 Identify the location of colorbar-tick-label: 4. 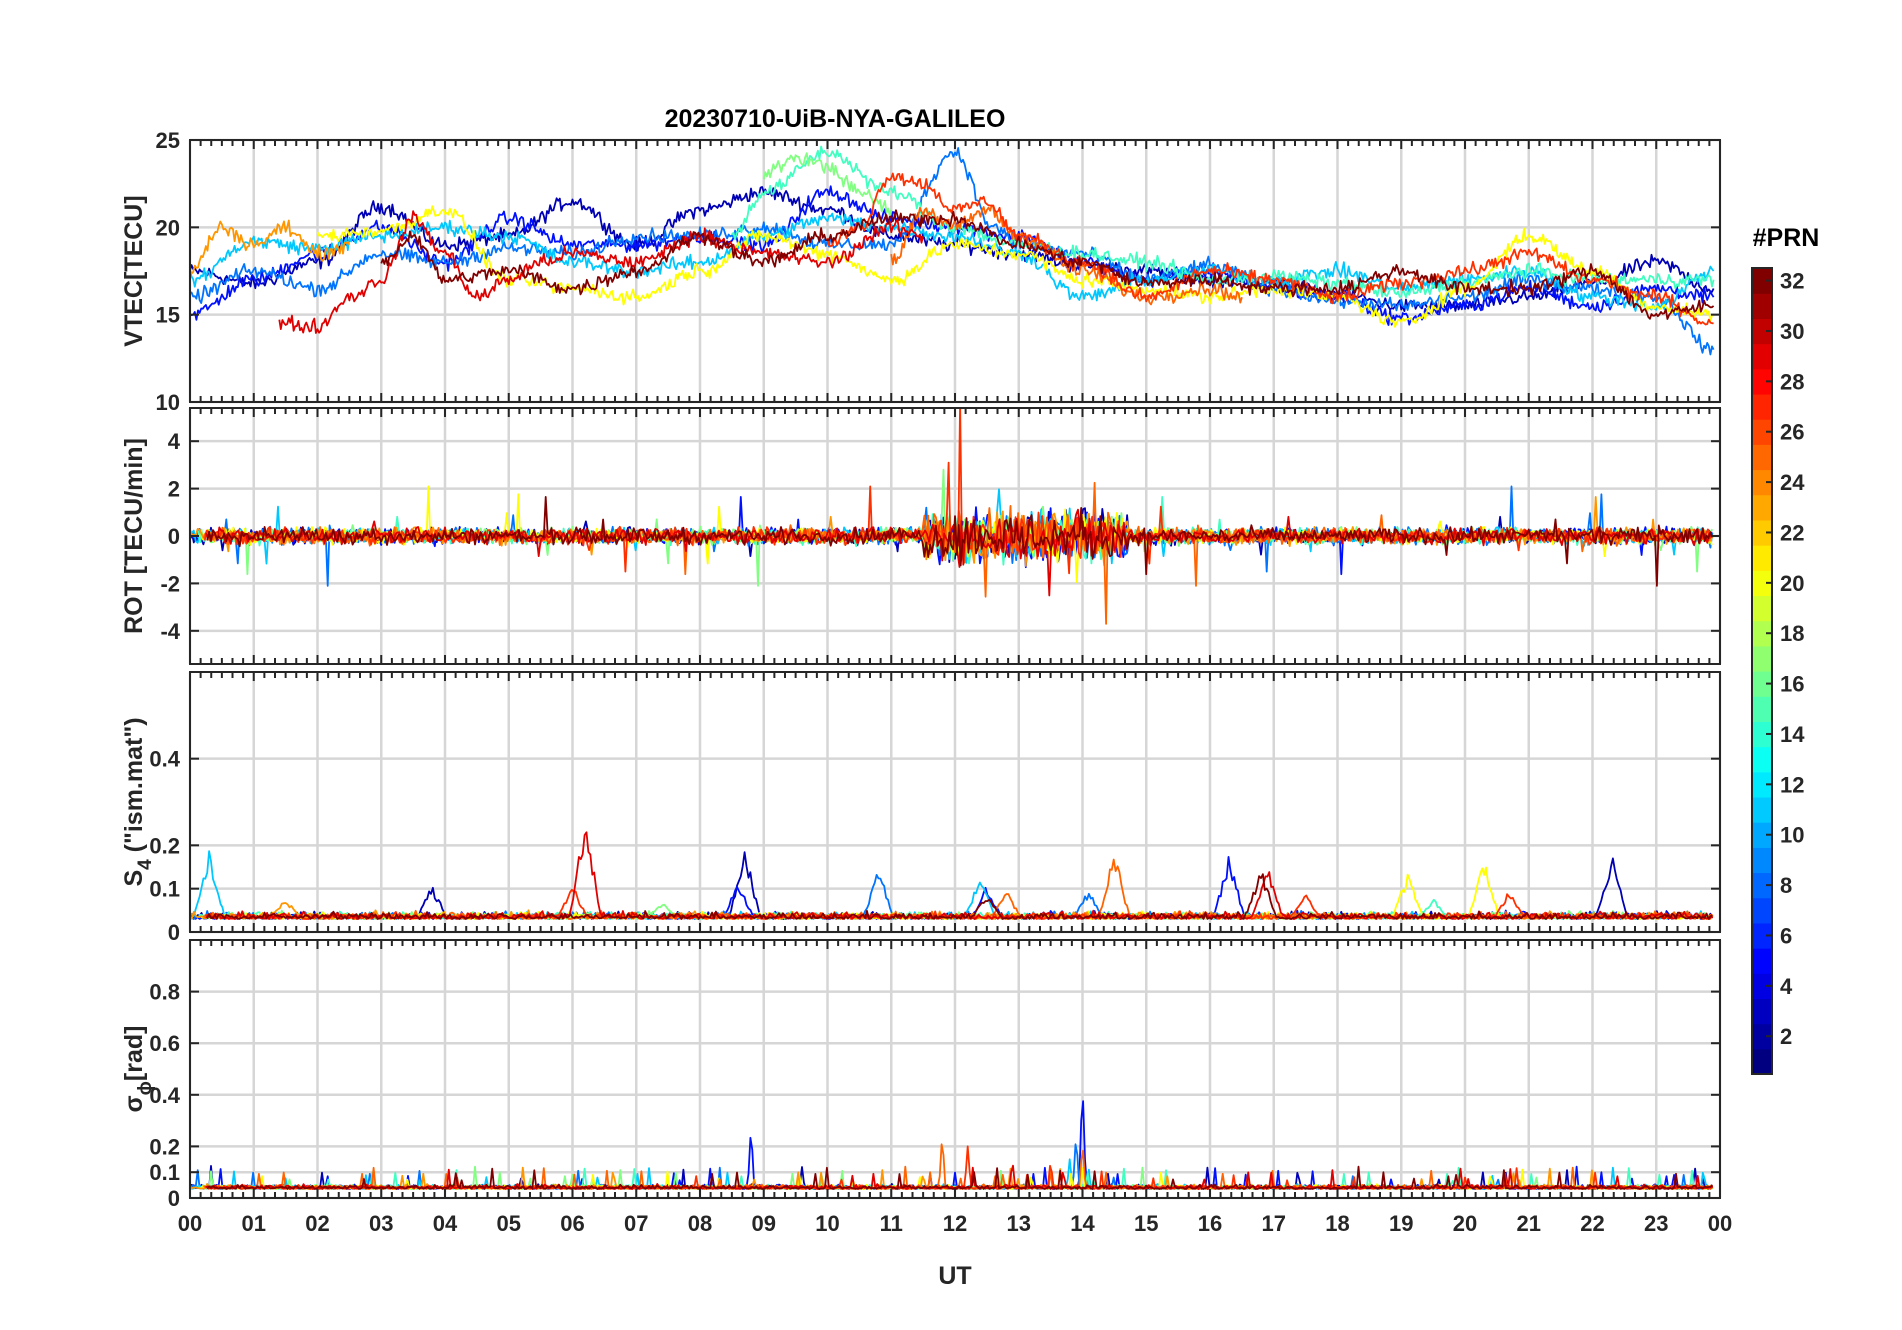
(1786, 986).